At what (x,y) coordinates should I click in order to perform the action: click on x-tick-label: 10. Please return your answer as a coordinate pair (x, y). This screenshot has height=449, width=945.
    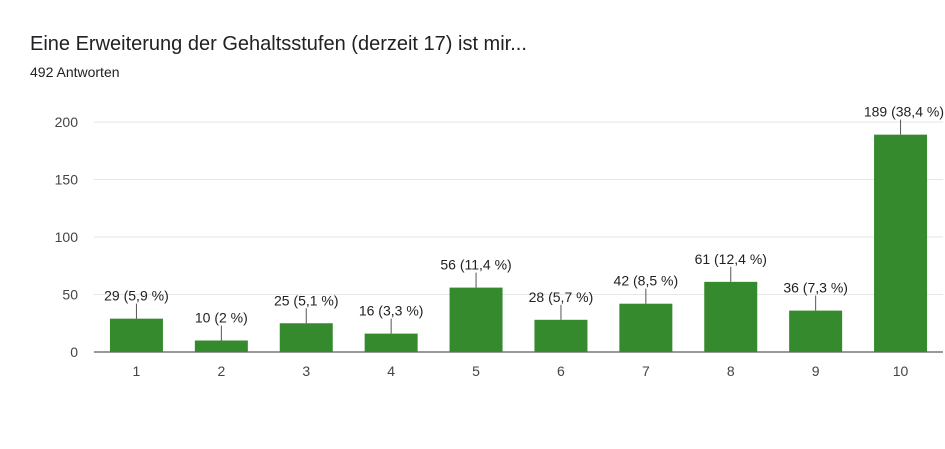
    Looking at the image, I should click on (901, 371).